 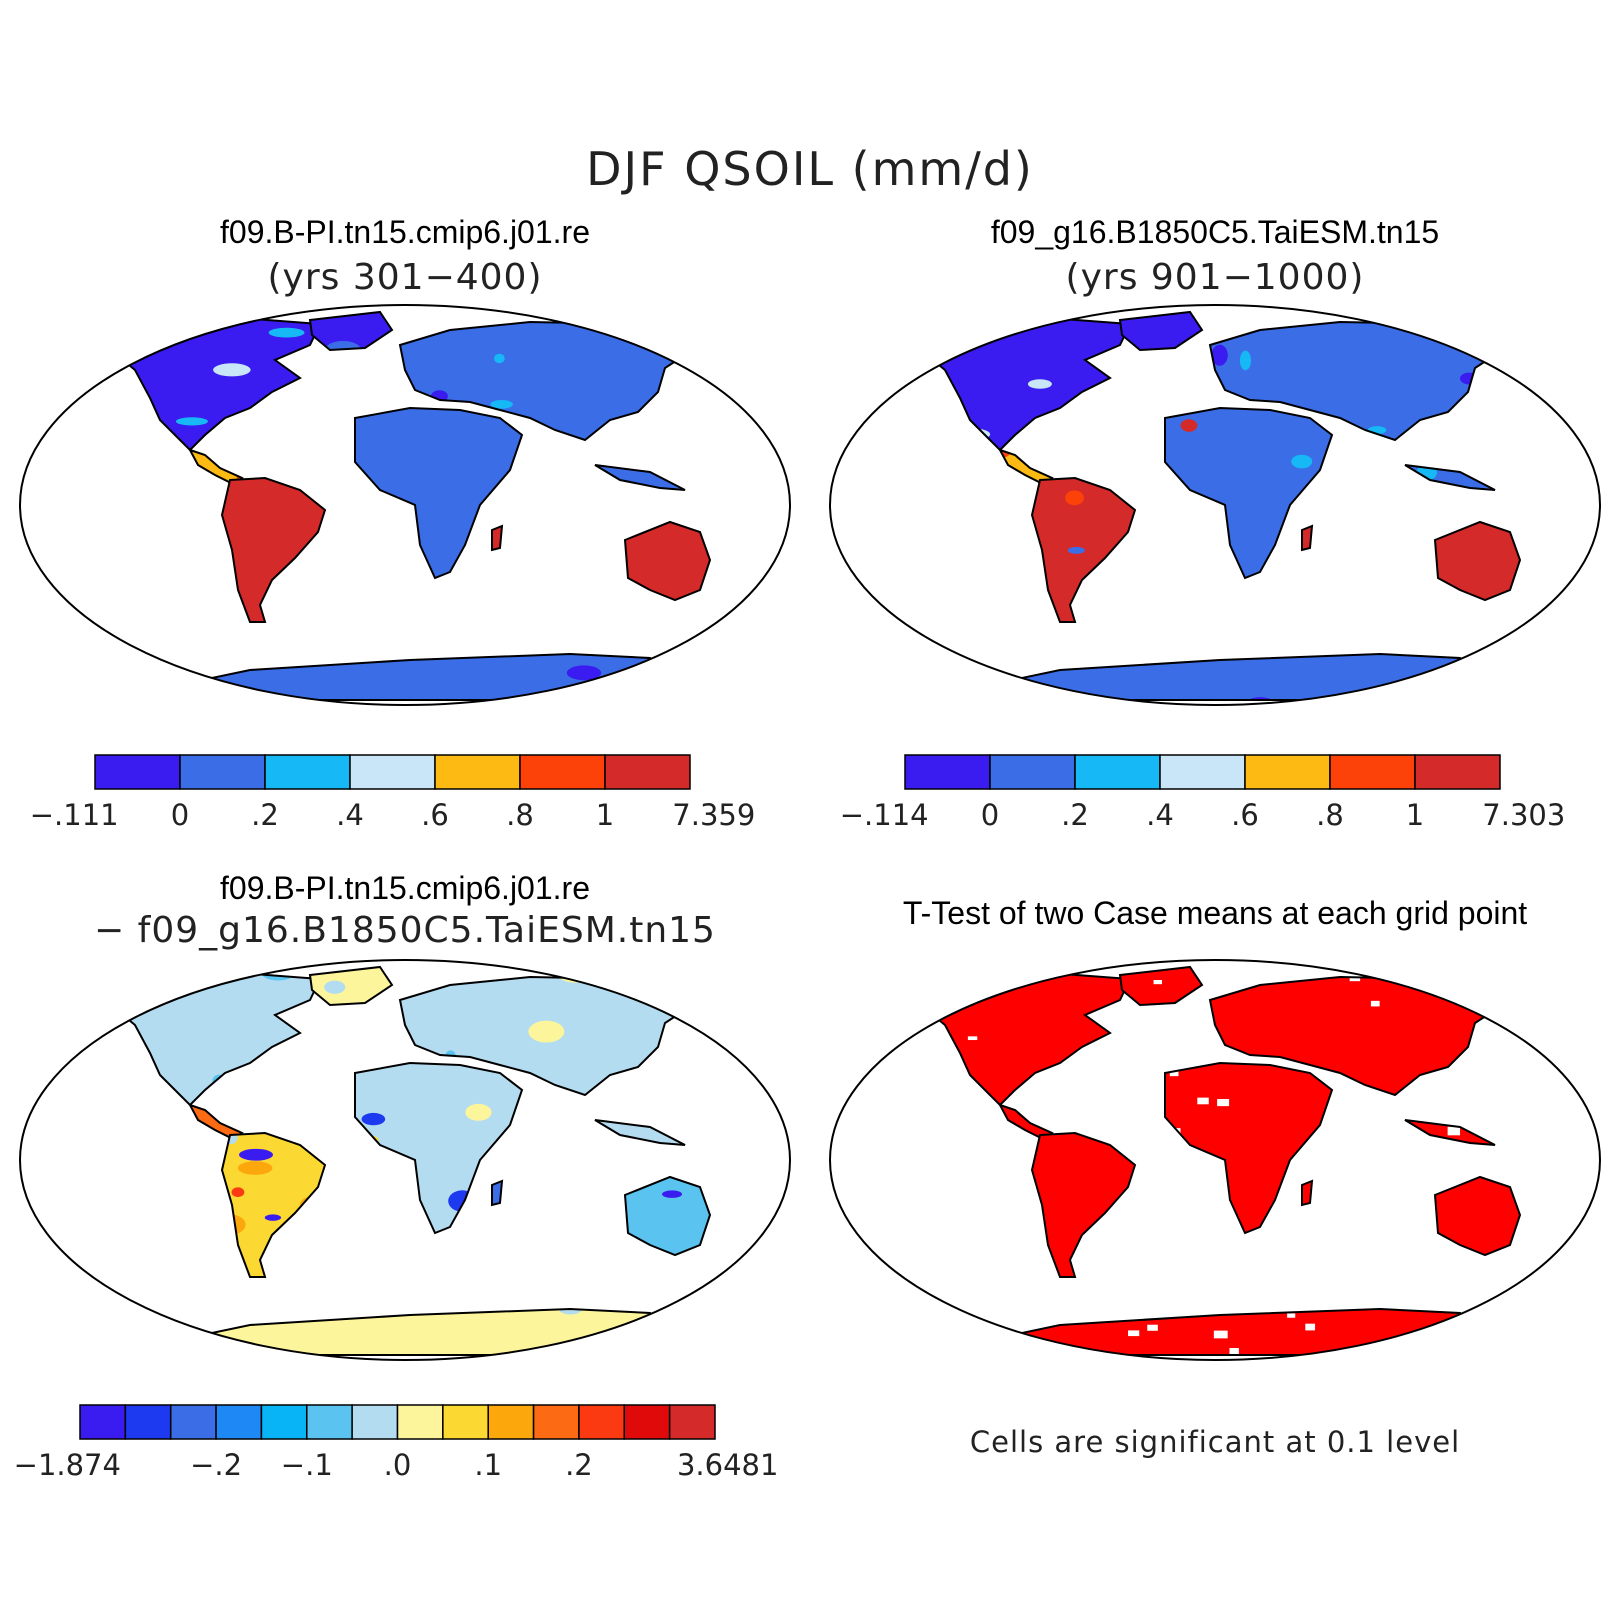 I want to click on panel-3-title: f09.B-PI.tn15.cmip6.j01.re, so click(x=405, y=888).